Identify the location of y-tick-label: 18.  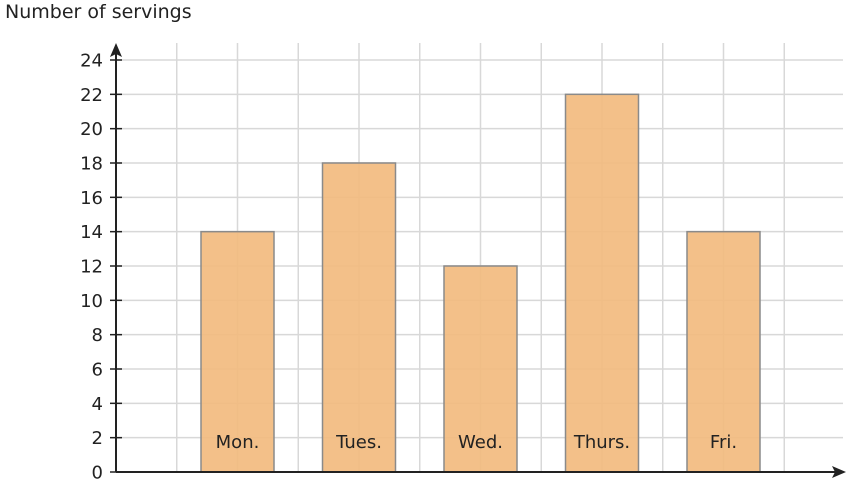
(91, 164).